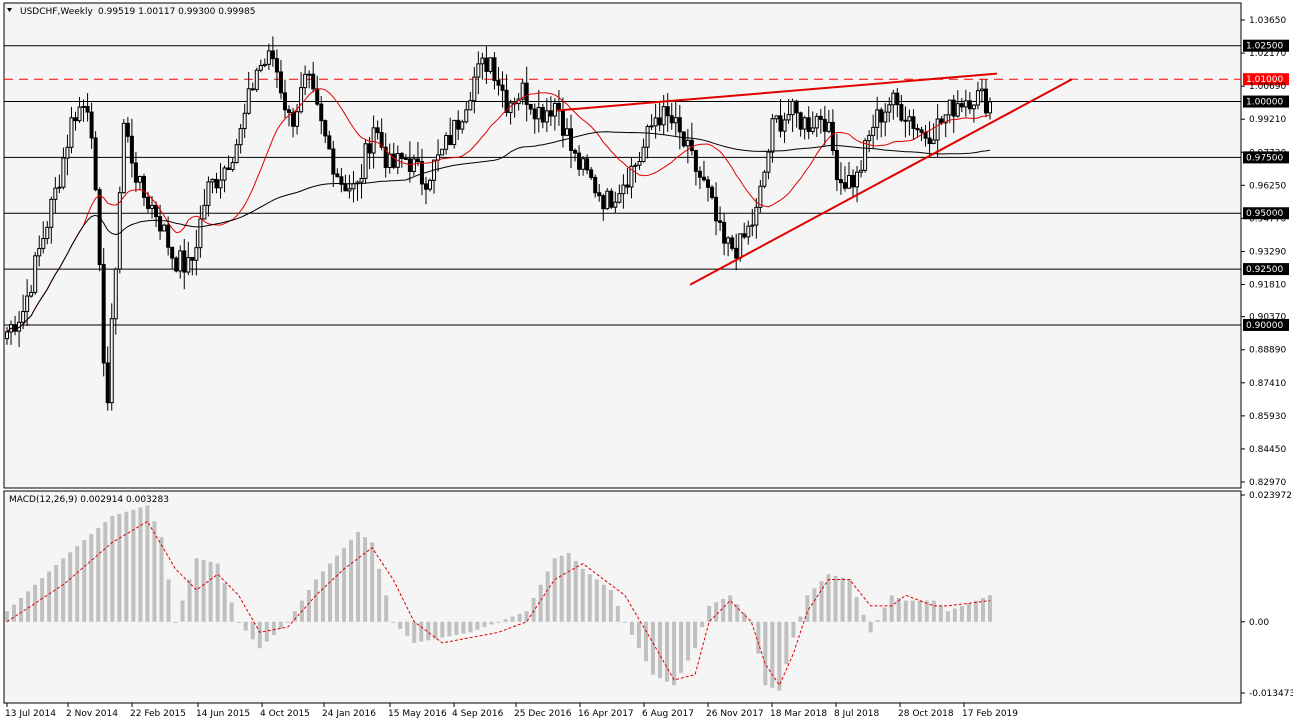  I want to click on trendlines, so click(814, 179).